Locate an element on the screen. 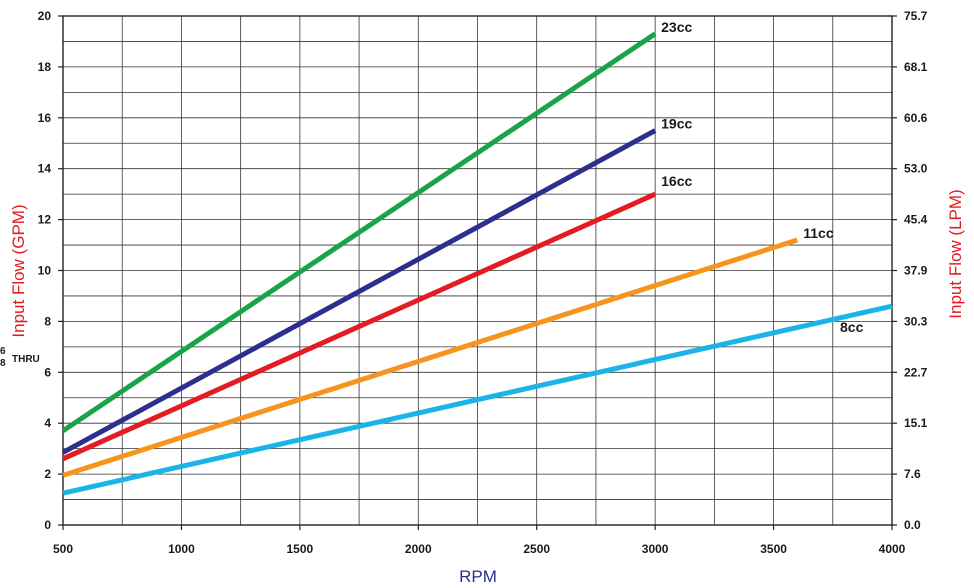 The height and width of the screenshot is (588, 974). y-right-tick-label: 15.1 is located at coordinates (916, 423).